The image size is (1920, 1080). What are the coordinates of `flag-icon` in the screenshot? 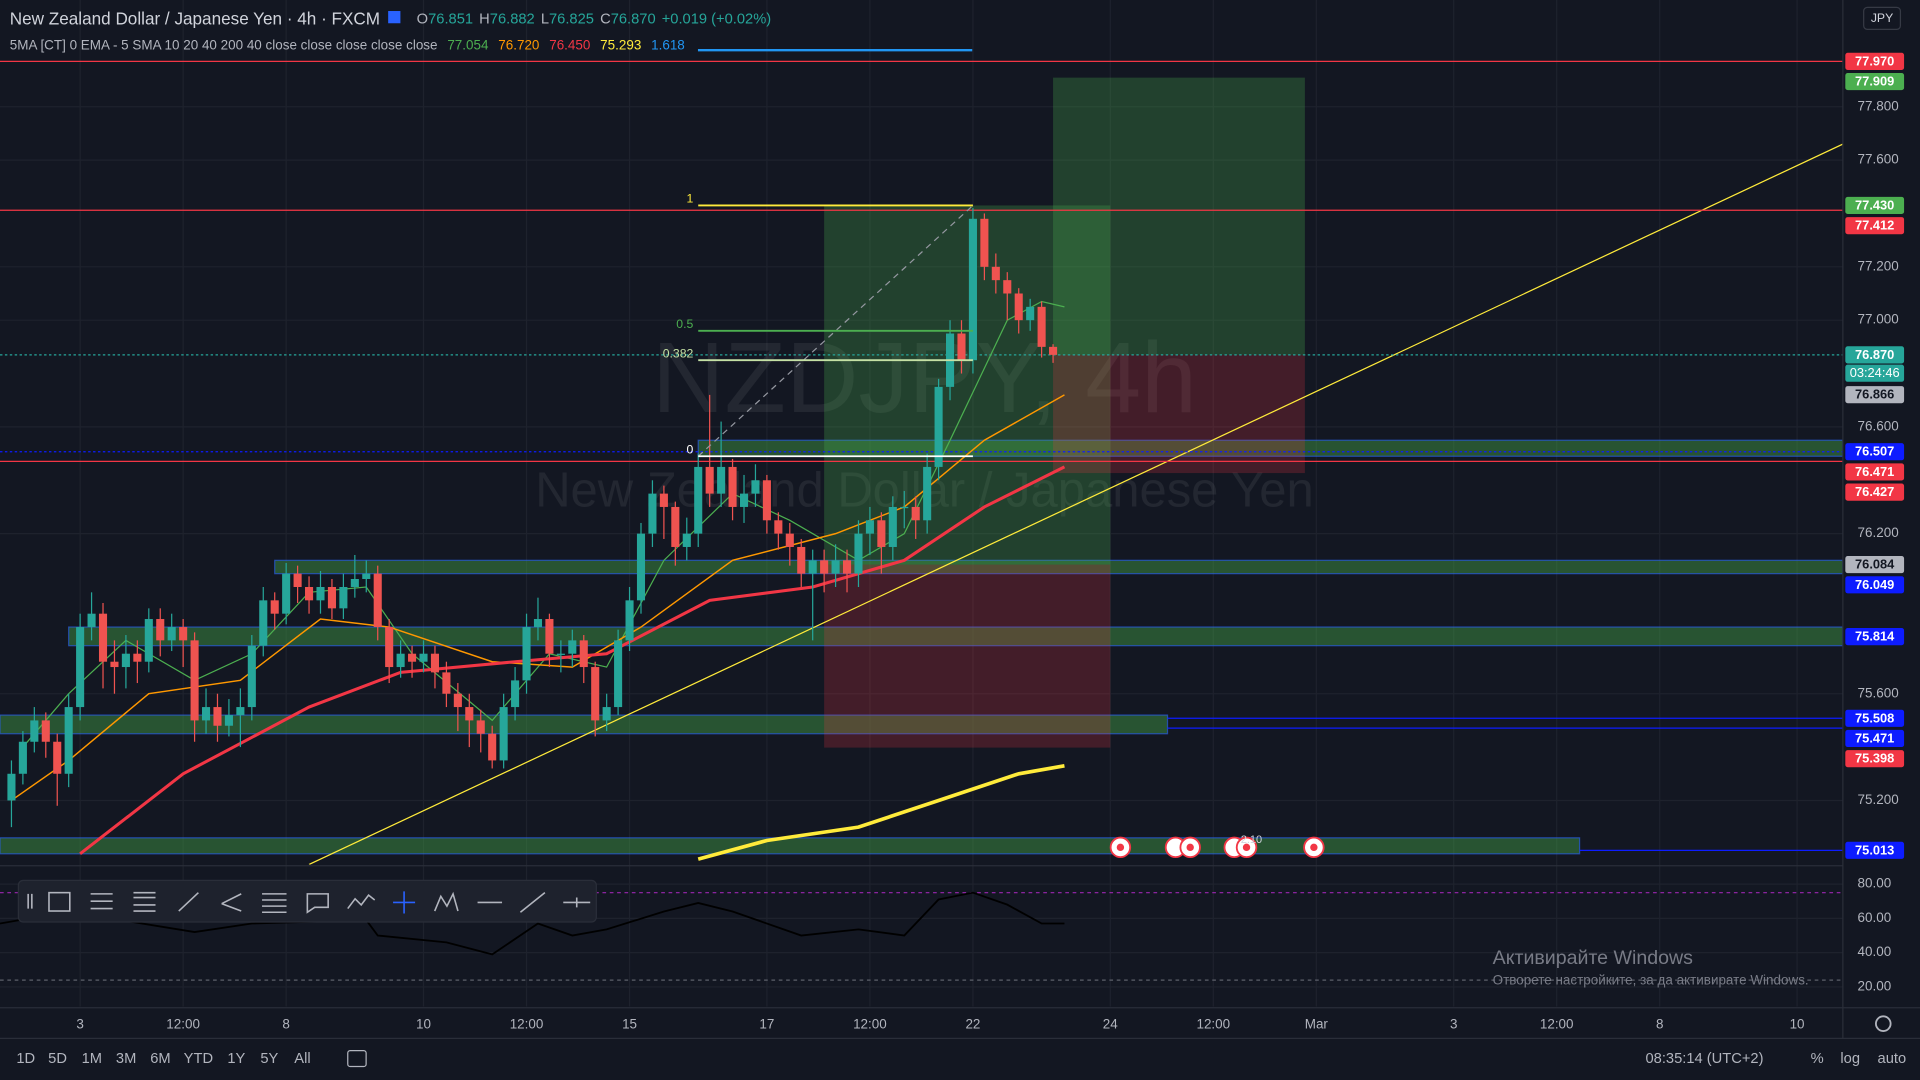 It's located at (394, 17).